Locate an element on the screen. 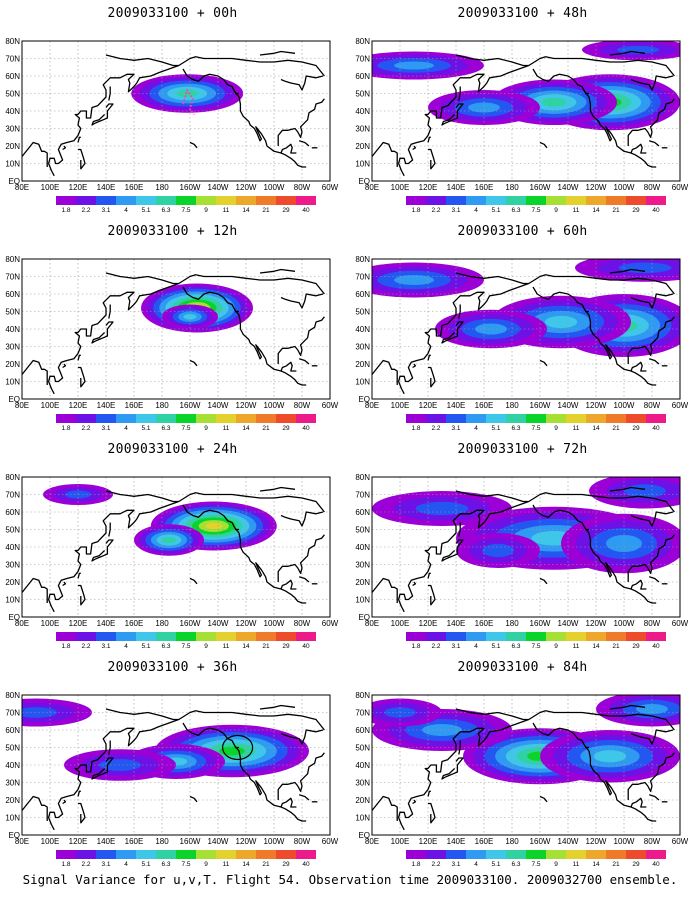 The width and height of the screenshot is (700, 900). lon-tick-label: 140W is located at coordinates (218, 623).